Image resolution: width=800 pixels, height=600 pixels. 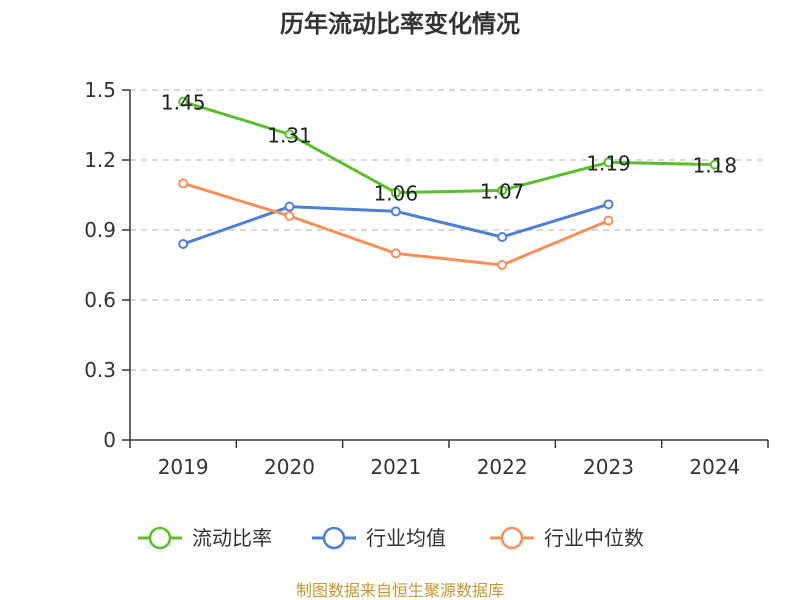 What do you see at coordinates (232, 538) in the screenshot?
I see `legend-label: 流动比率` at bounding box center [232, 538].